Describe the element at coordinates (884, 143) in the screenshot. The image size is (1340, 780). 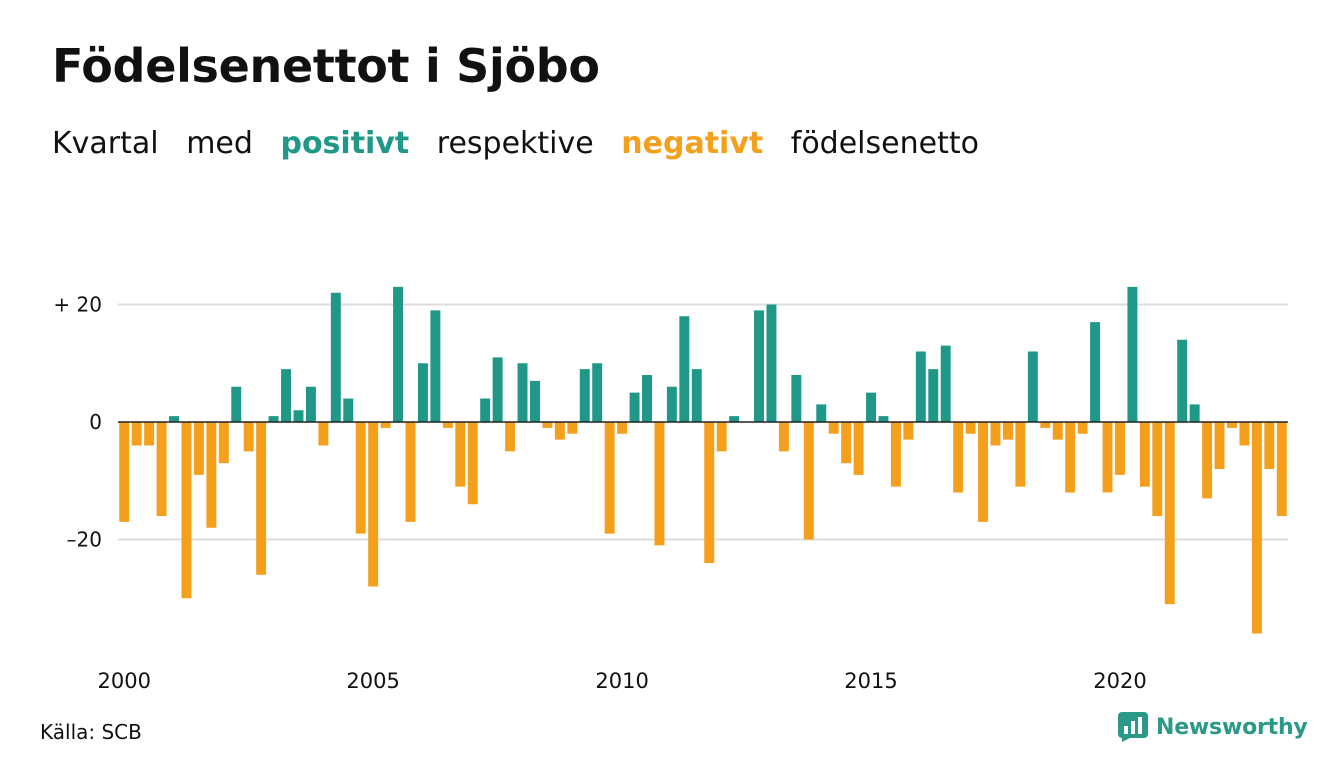
I see `subtitle-word-fodelsenetto: födelsenetto` at that location.